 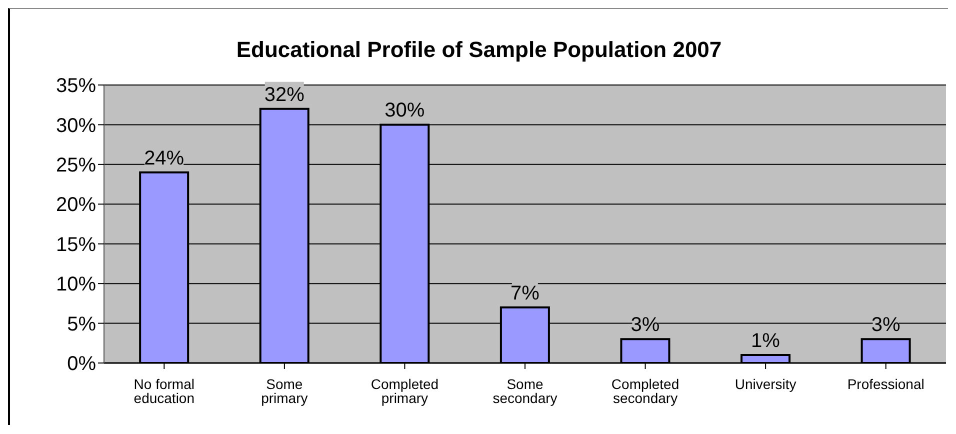 What do you see at coordinates (404, 391) in the screenshot?
I see `x-tick-label: Completed primary` at bounding box center [404, 391].